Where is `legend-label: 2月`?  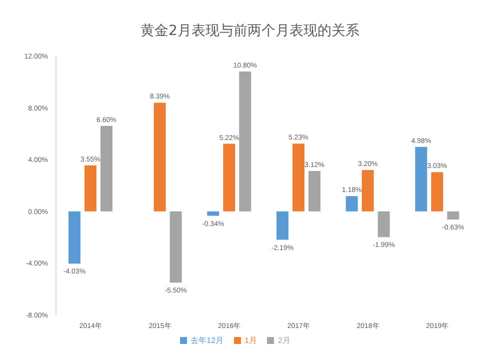 legend-label: 2月 is located at coordinates (284, 340).